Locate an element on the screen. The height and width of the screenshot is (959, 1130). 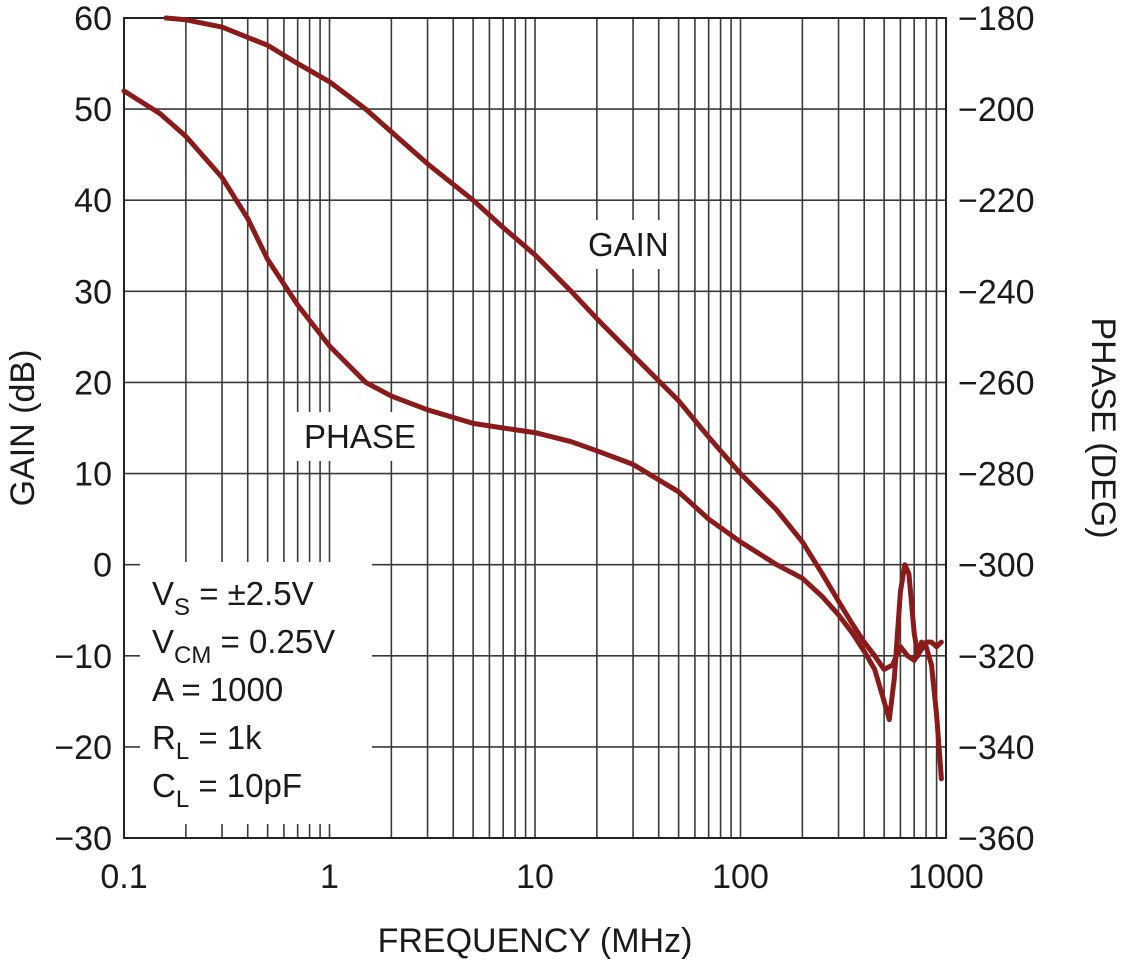
x-tick-label: 10 is located at coordinates (535, 877).